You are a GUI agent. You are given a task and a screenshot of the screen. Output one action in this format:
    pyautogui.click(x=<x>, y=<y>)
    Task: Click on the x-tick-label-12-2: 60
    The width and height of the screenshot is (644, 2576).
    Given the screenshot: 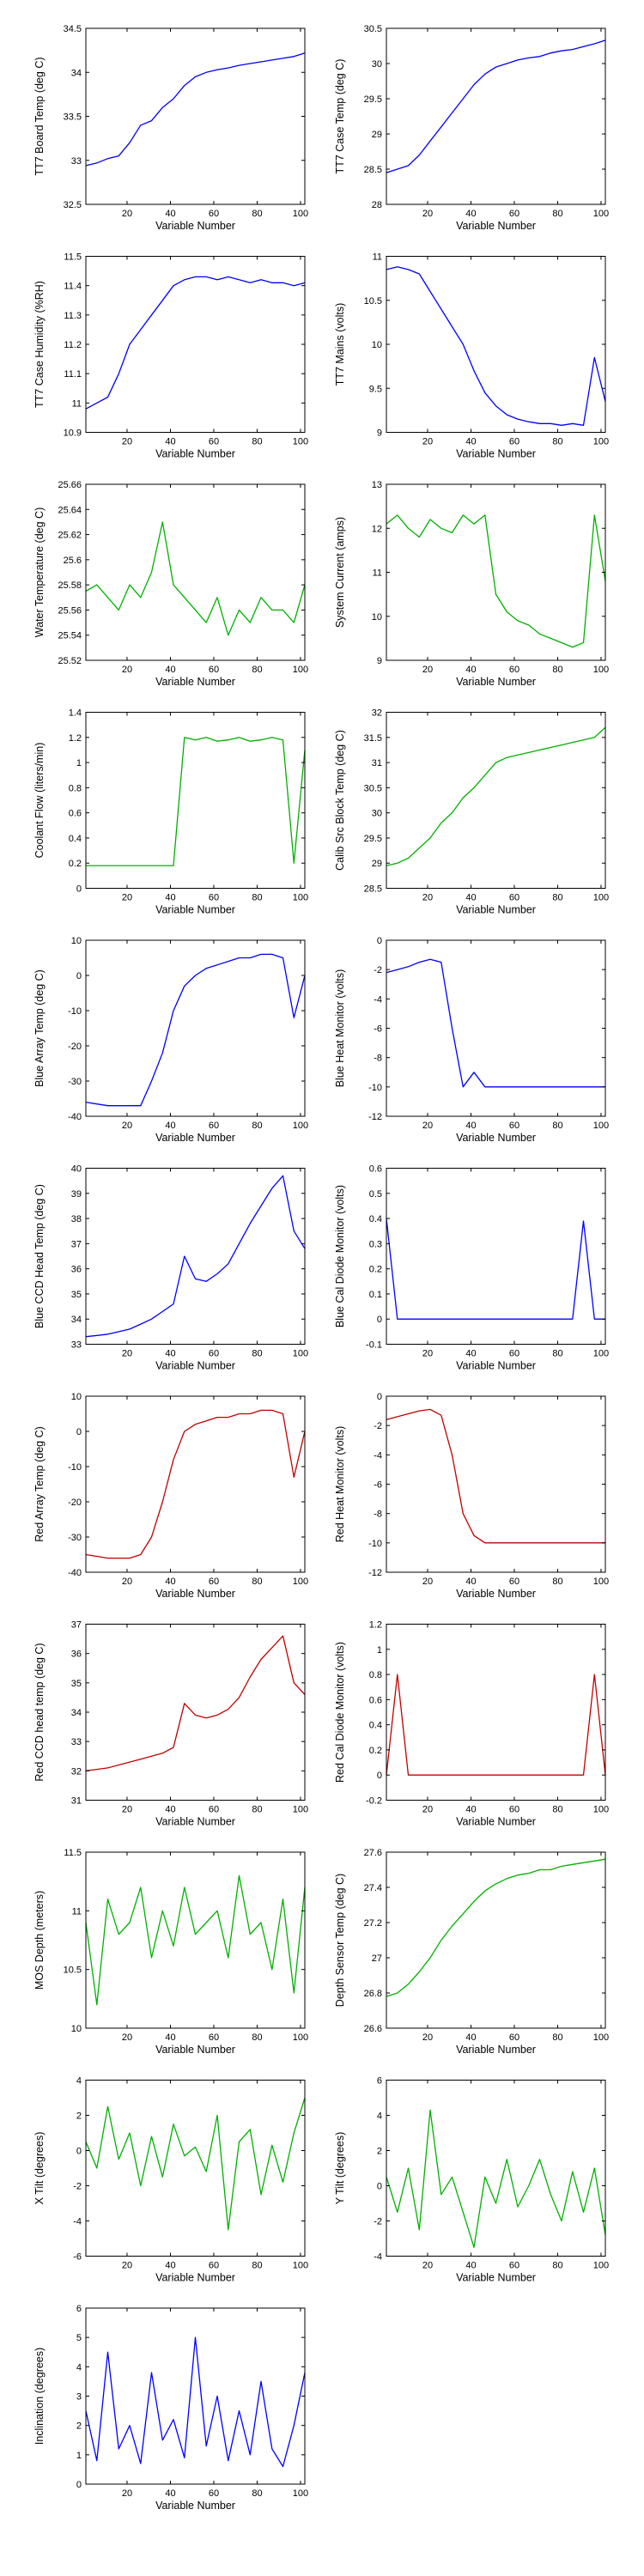 What is the action you would take?
    pyautogui.click(x=214, y=1582)
    